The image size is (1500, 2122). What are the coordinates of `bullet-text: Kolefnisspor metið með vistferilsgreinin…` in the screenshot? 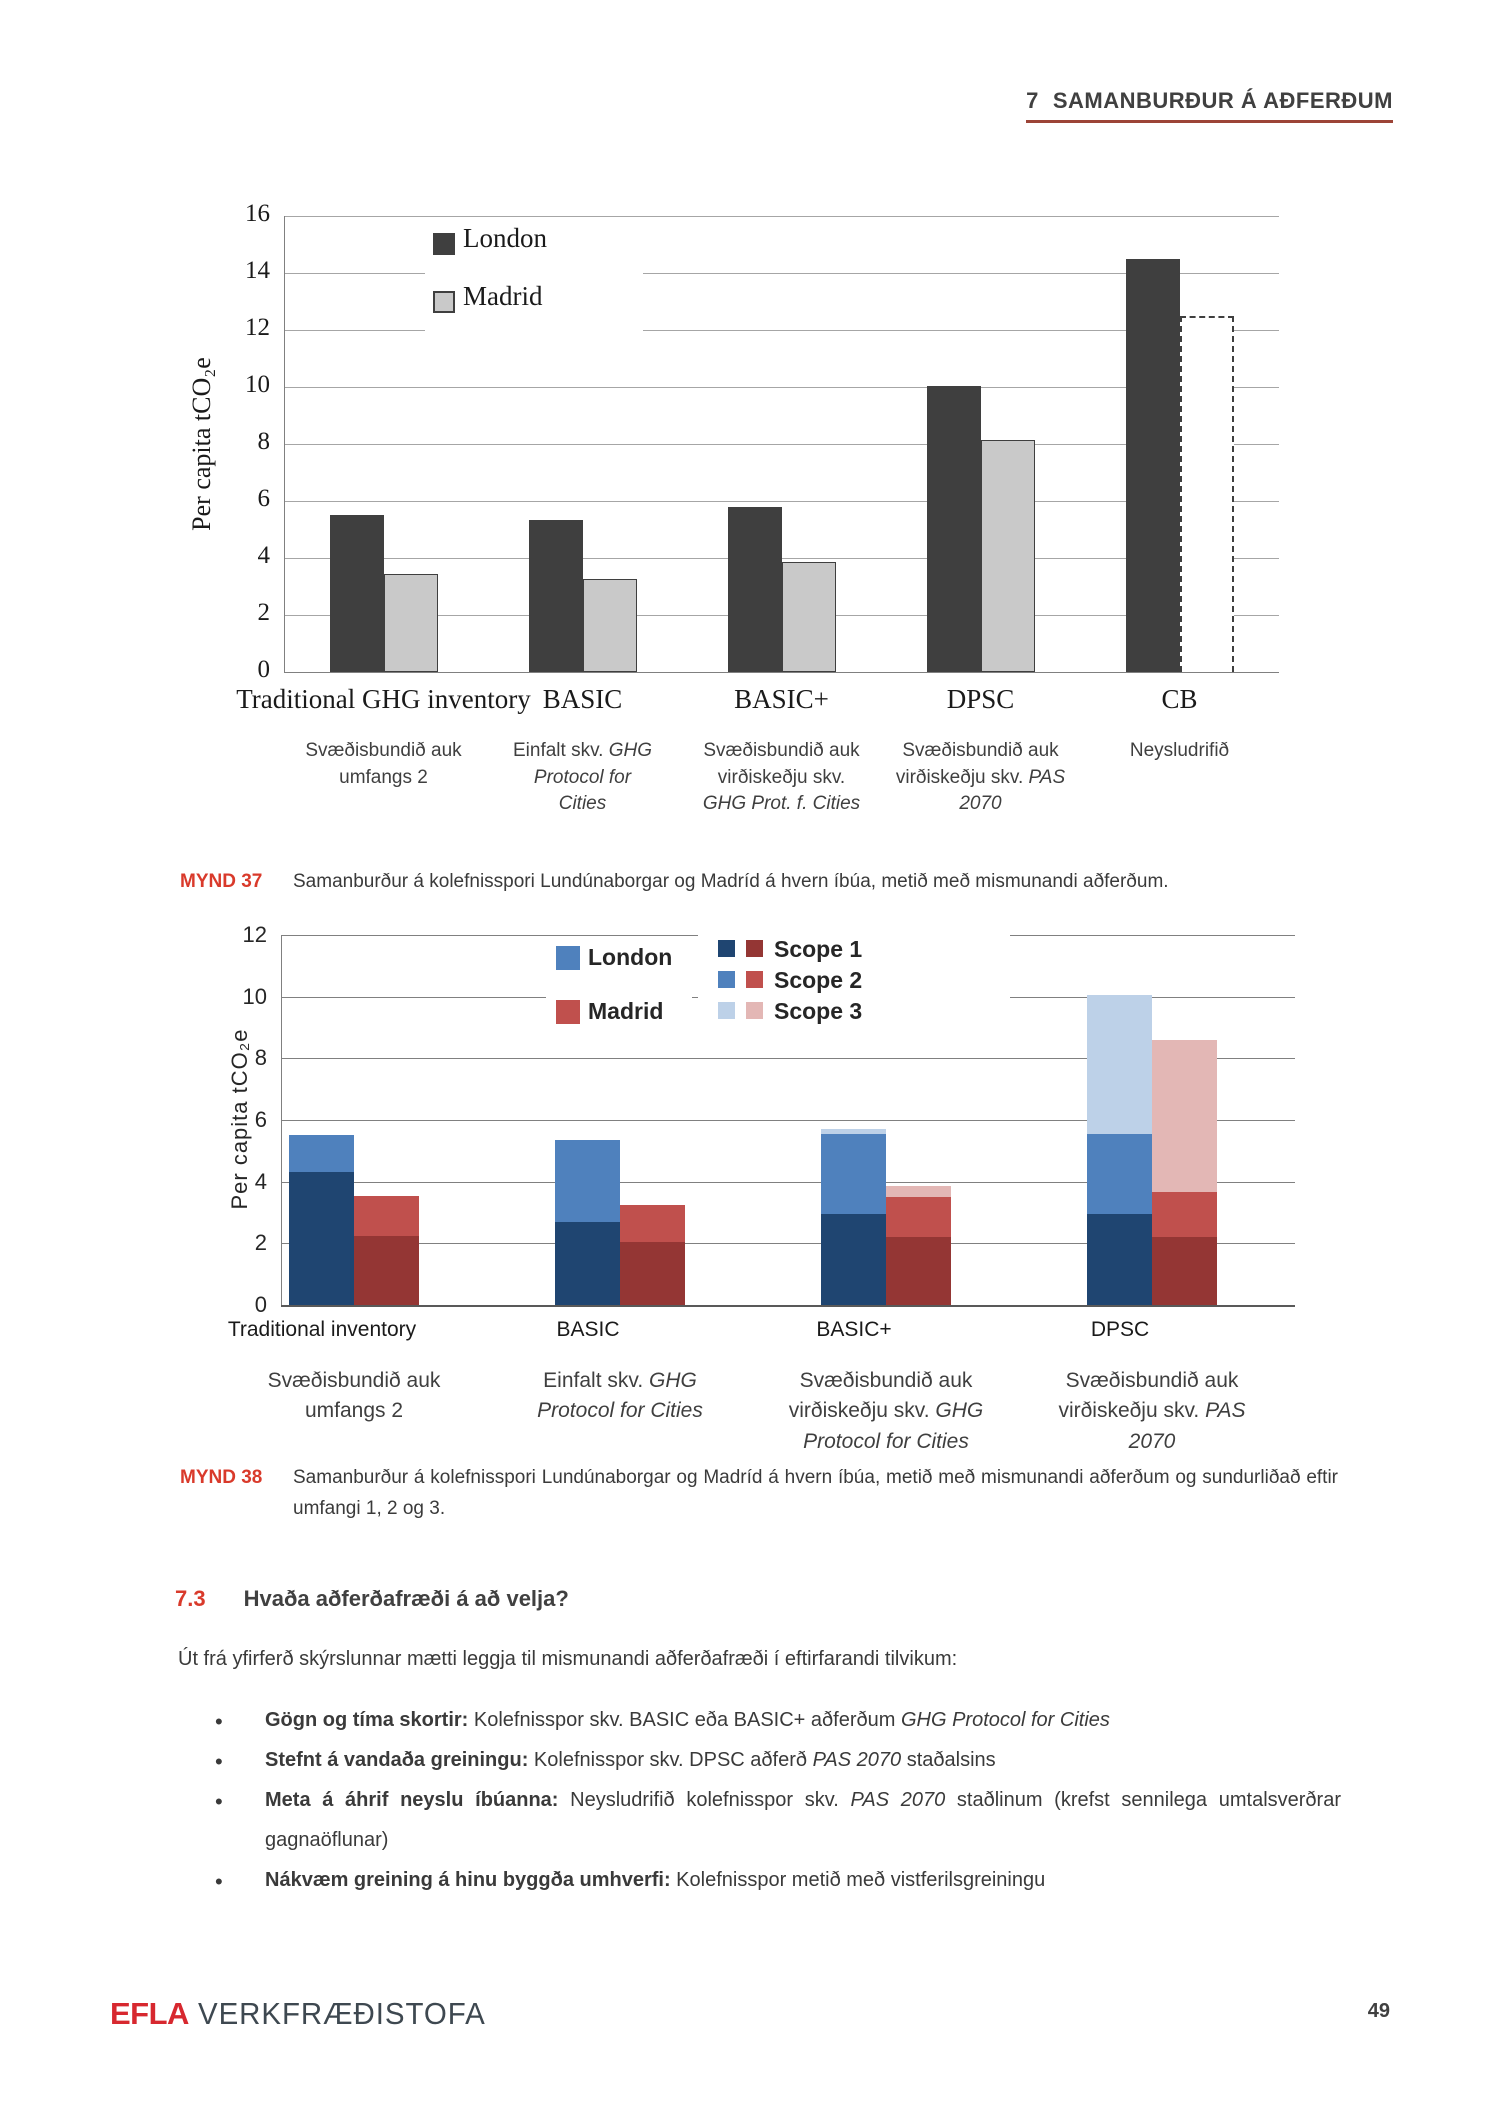 It's located at (858, 1880).